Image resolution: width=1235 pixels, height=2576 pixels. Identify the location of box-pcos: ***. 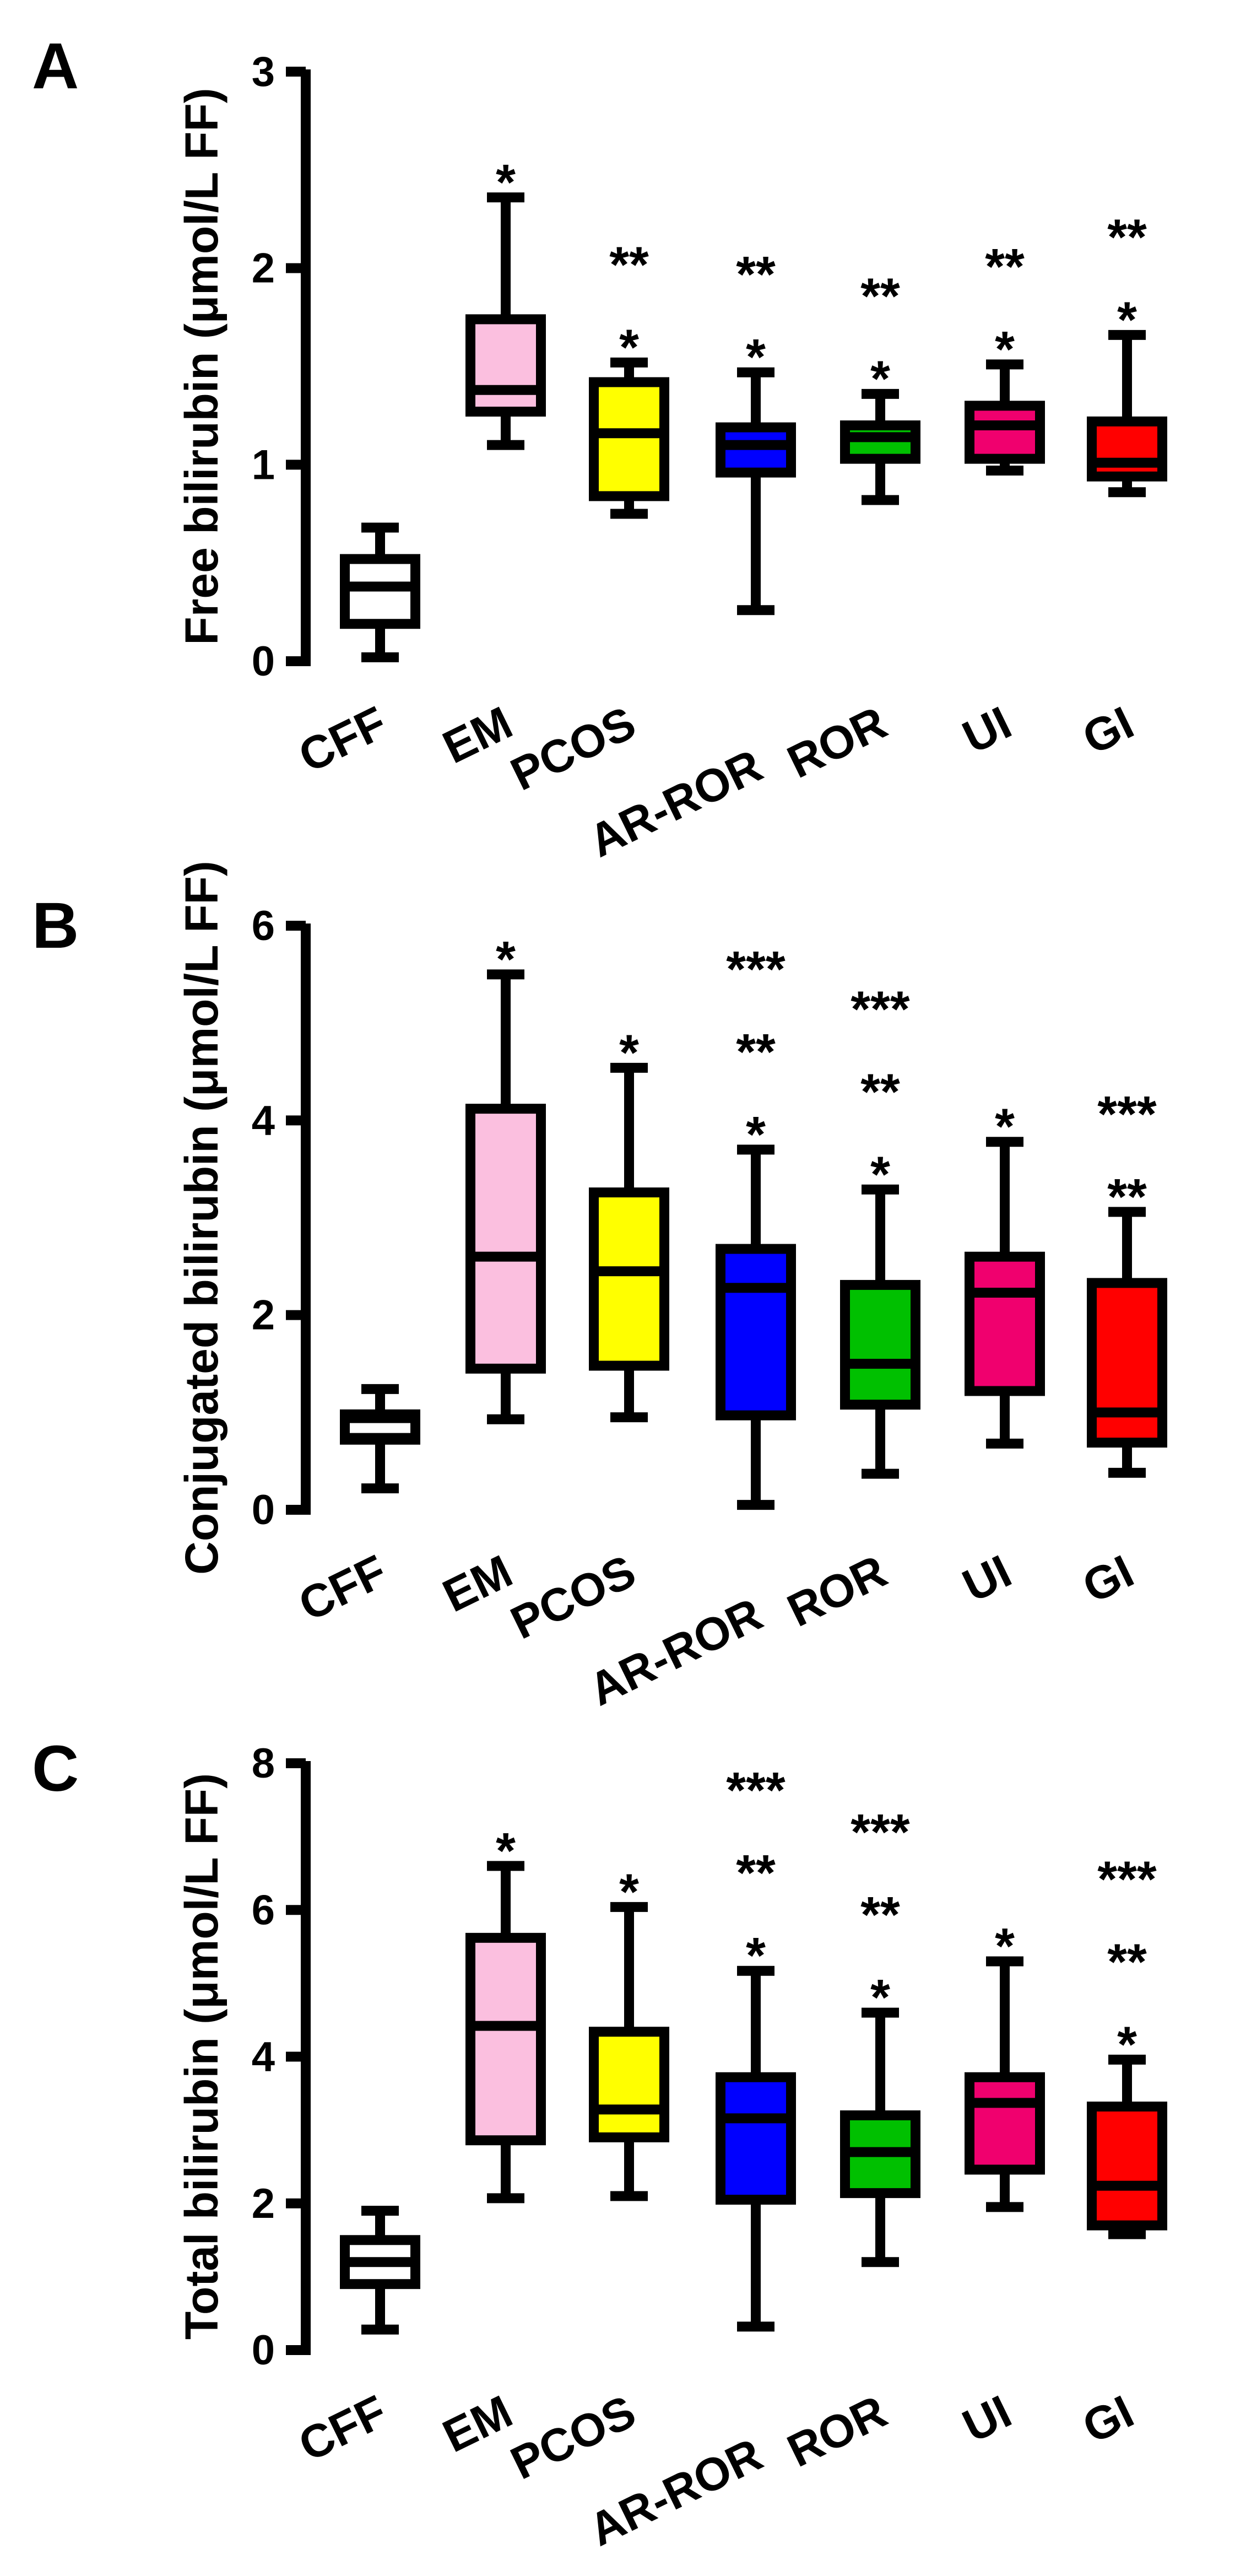
(629, 378).